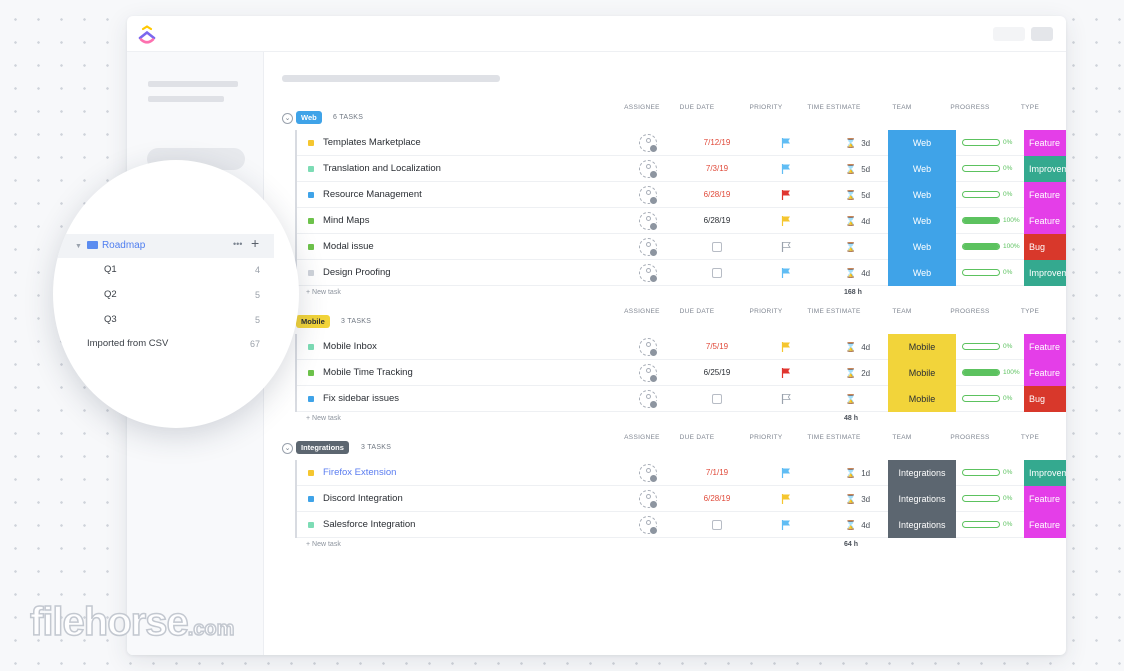  I want to click on type-cell: Bug, so click(1045, 247).